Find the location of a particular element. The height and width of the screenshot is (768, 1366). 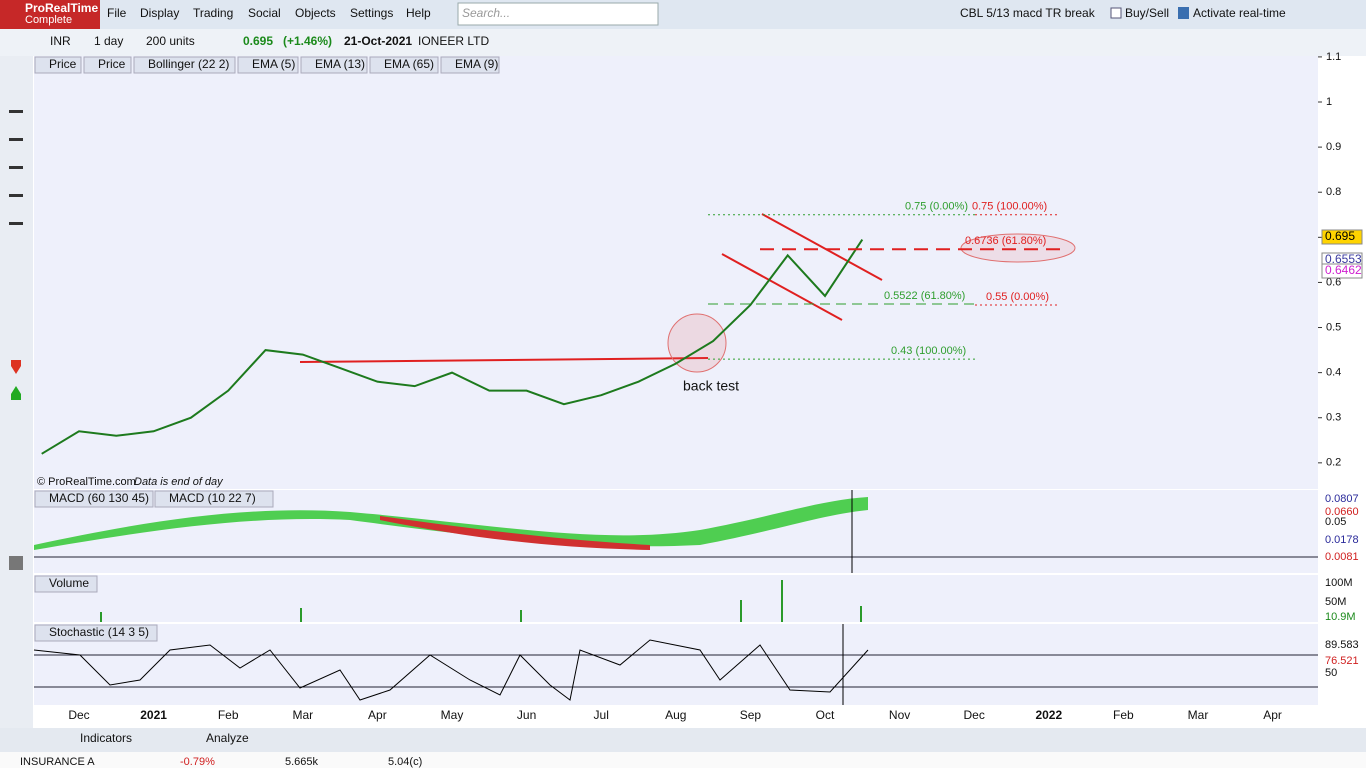

axis-label: 0.0807 is located at coordinates (1342, 499).